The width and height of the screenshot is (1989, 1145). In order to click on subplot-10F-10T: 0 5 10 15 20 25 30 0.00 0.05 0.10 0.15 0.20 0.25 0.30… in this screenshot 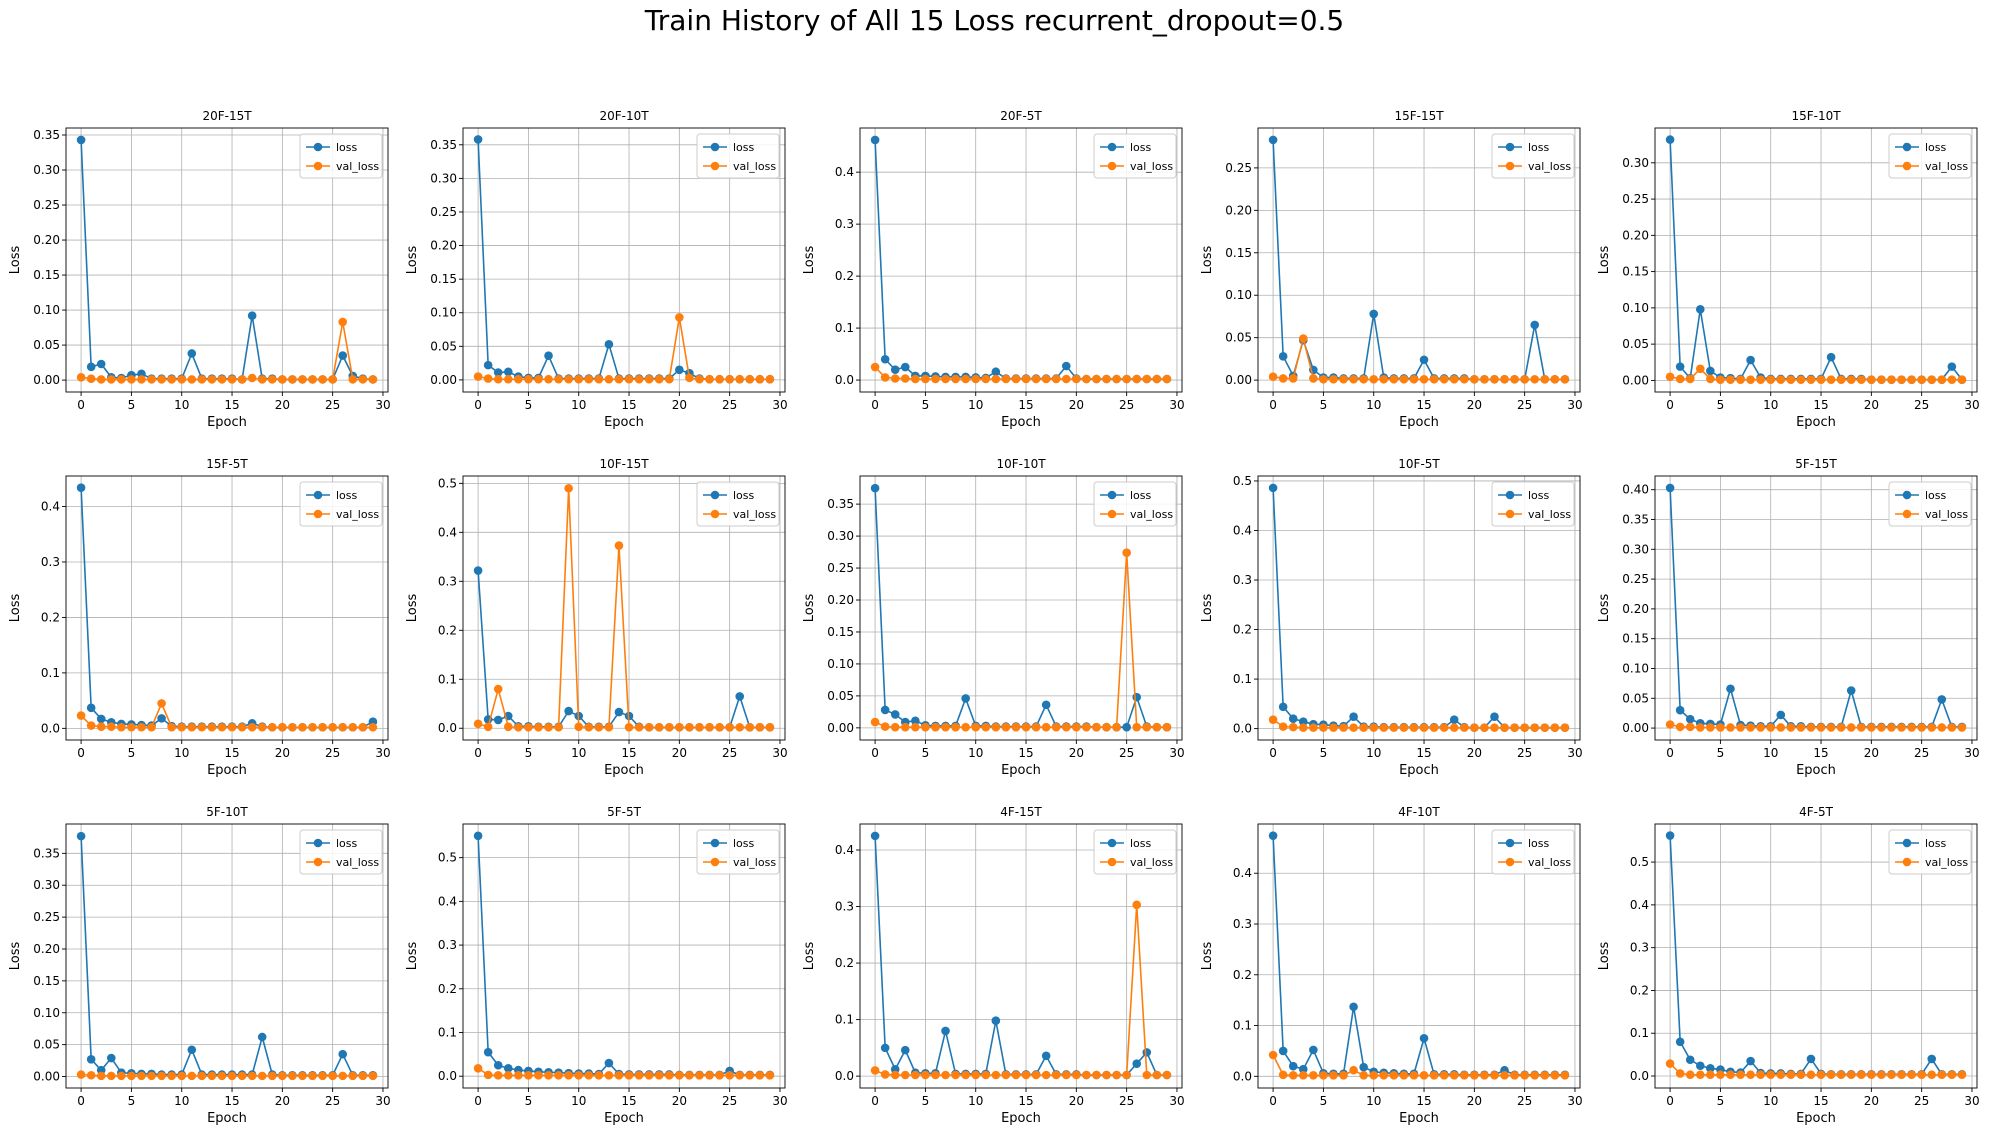, I will do `click(993, 617)`.